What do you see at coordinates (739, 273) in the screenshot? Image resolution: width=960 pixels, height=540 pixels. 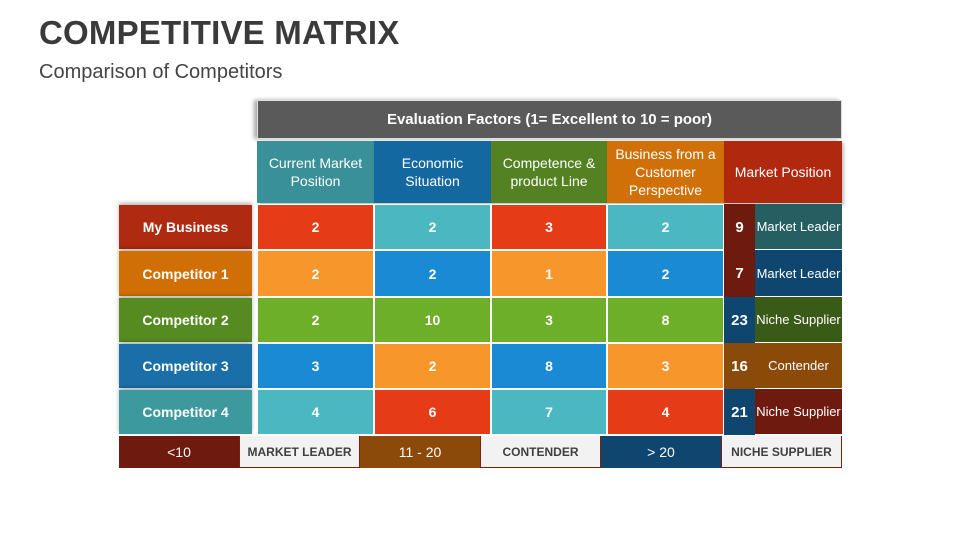 I see `total-score: 7` at bounding box center [739, 273].